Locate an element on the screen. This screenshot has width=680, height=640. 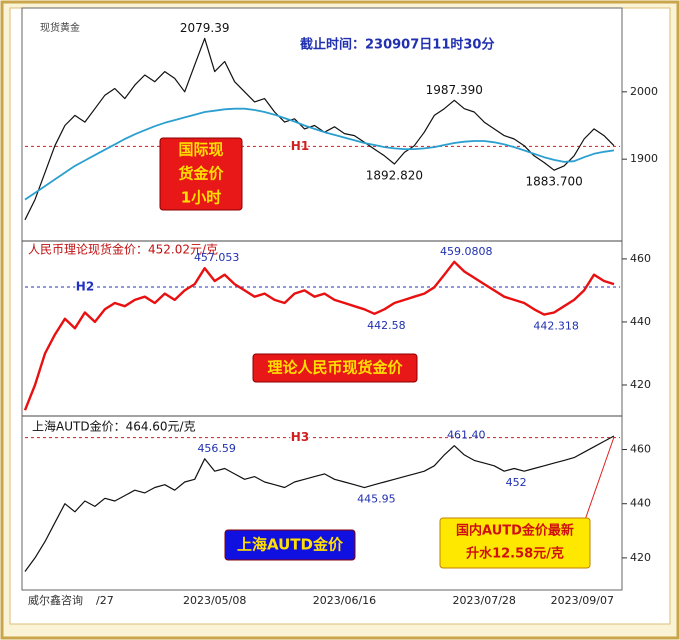
reference-label: H2 is located at coordinates (85, 286).